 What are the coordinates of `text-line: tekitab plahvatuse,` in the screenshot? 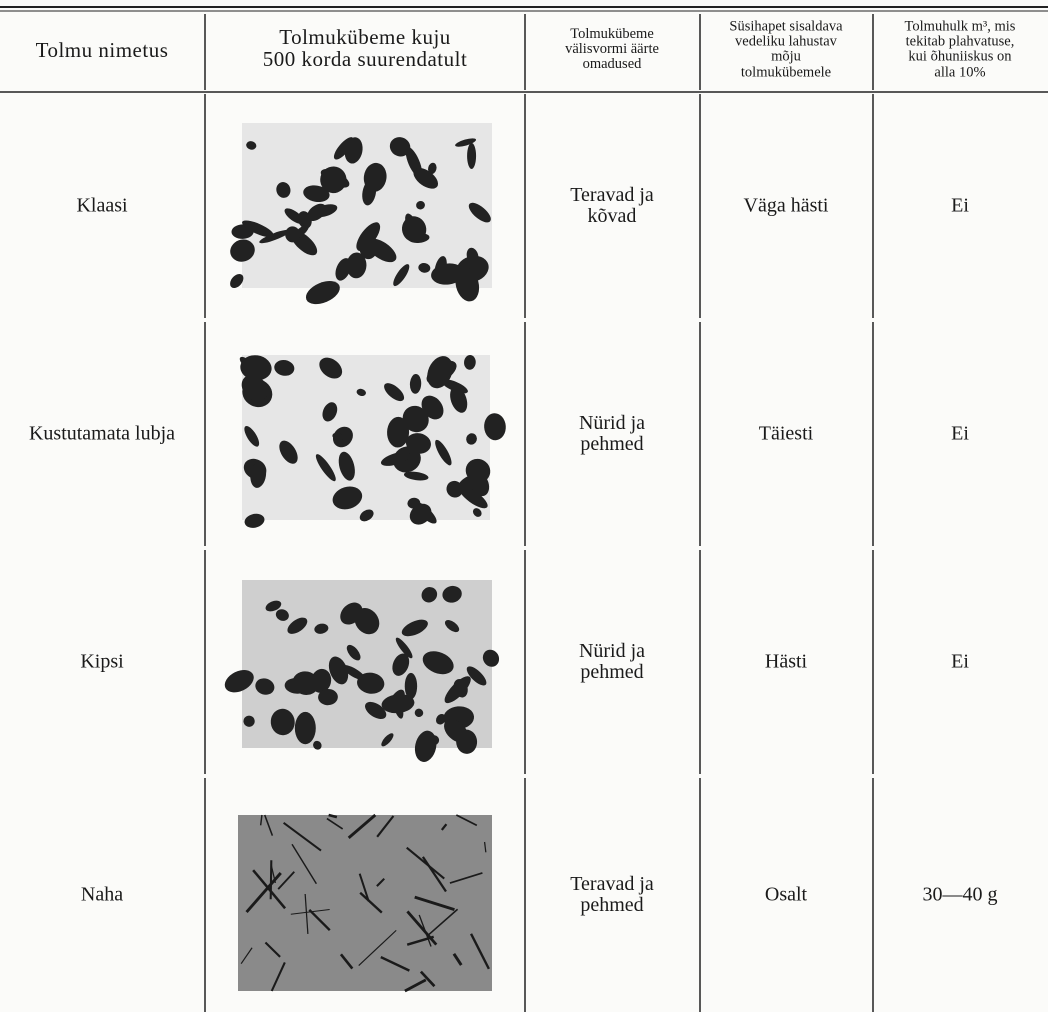 It's located at (960, 41).